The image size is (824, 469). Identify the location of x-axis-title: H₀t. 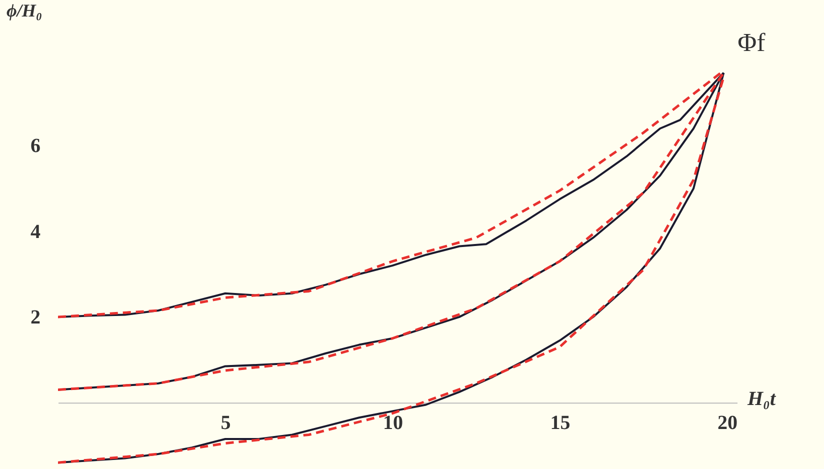
(762, 399).